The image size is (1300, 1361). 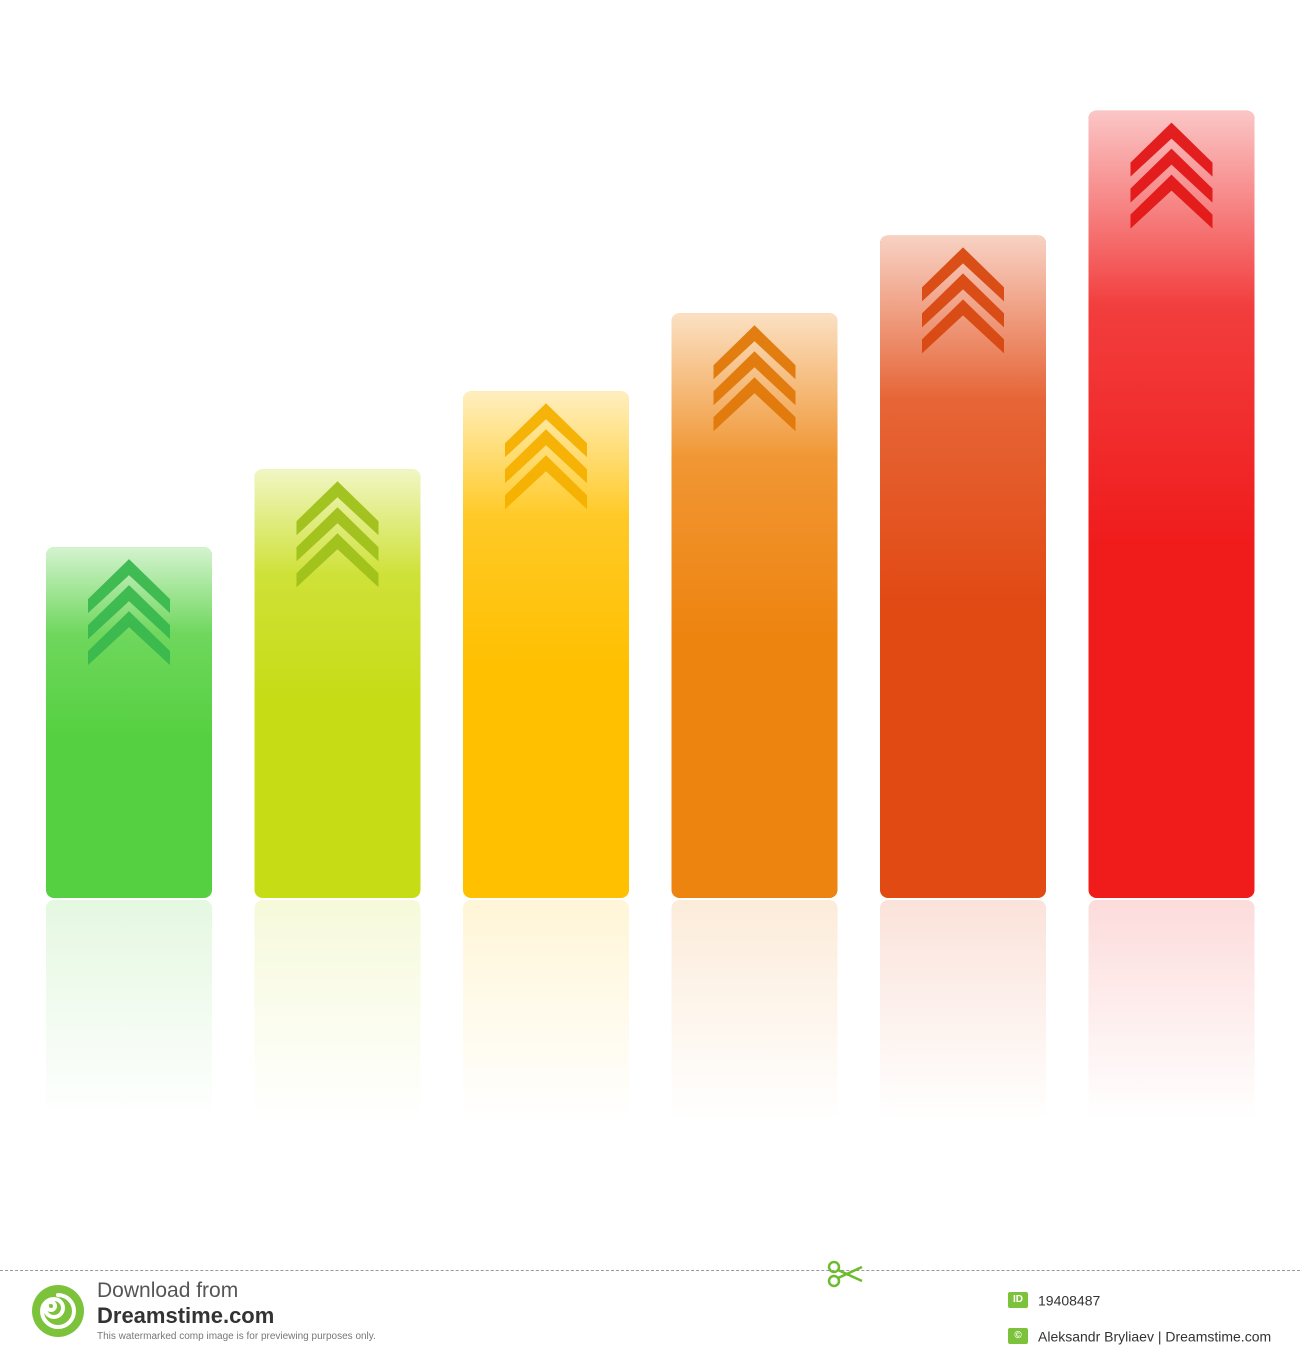 I want to click on image-id: ID 19408487, so click(x=1054, y=1300).